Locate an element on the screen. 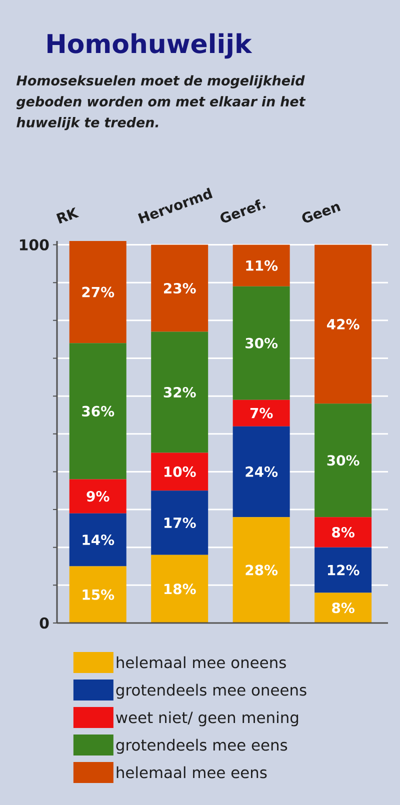 The width and height of the screenshot is (400, 805). legend-label: grotendeels mee oneens is located at coordinates (211, 691).